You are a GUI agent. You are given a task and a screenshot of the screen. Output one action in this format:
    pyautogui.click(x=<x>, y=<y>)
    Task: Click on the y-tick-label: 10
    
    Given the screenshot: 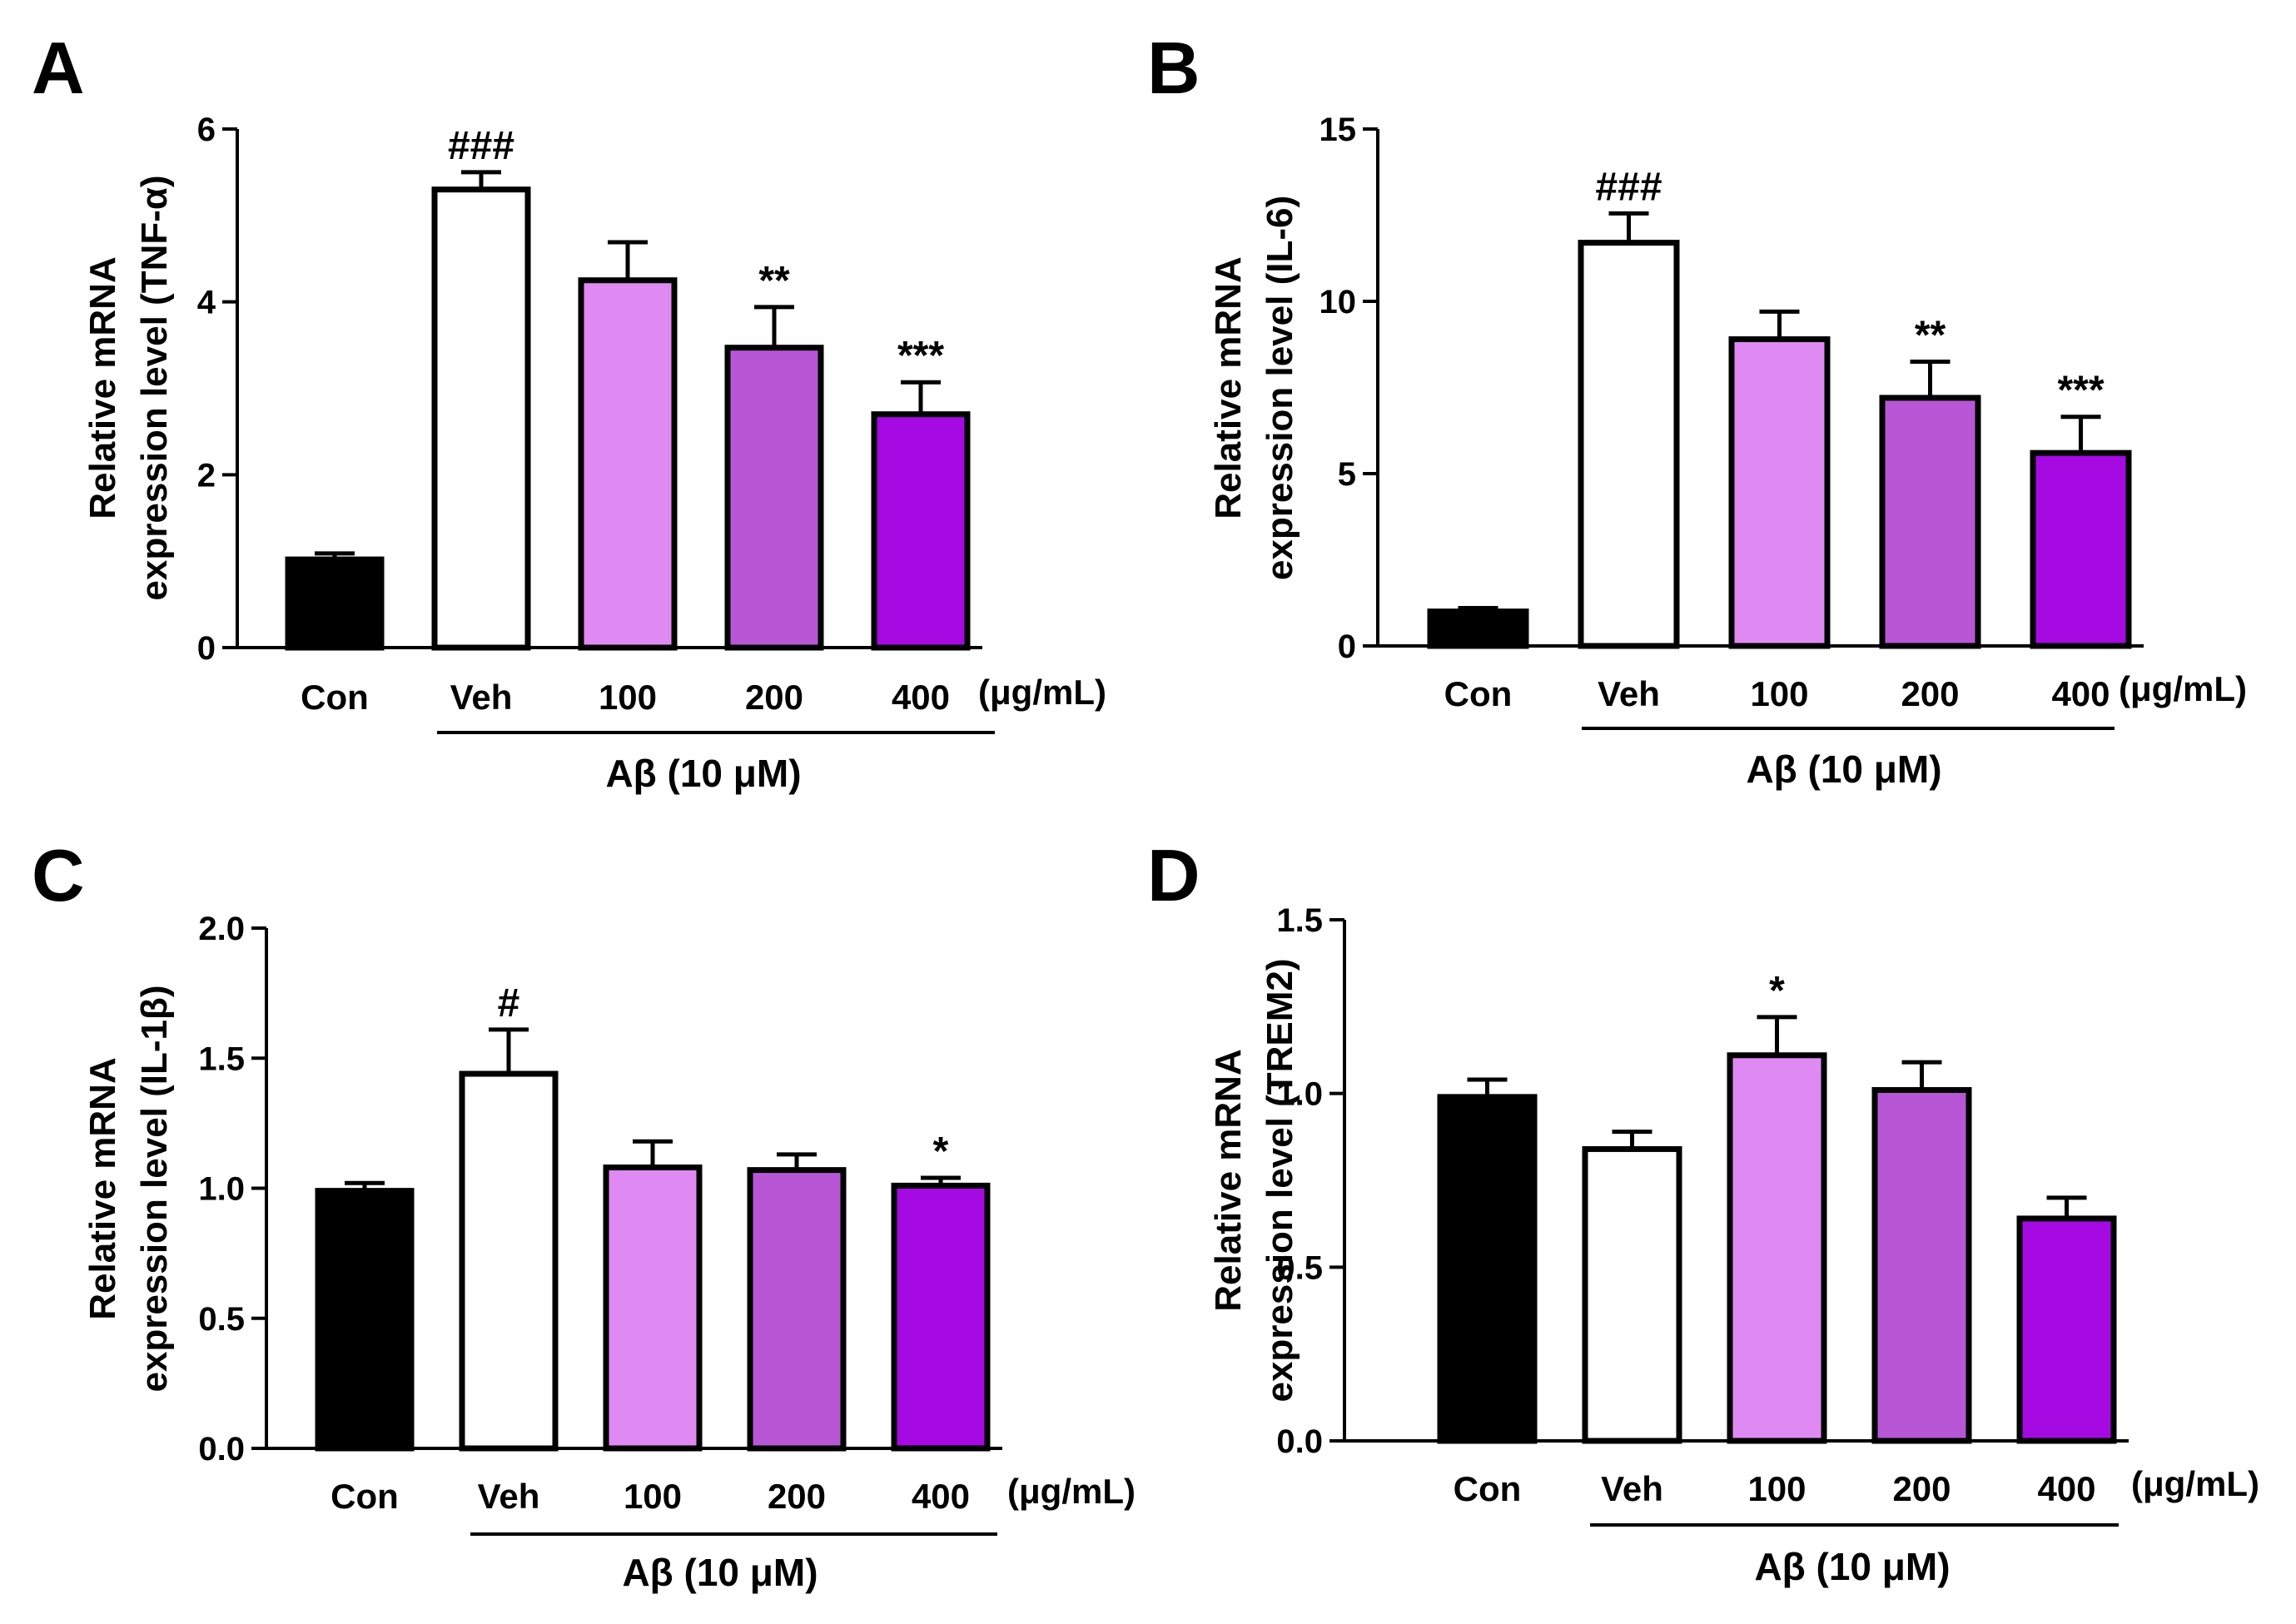 What is the action you would take?
    pyautogui.click(x=1338, y=302)
    